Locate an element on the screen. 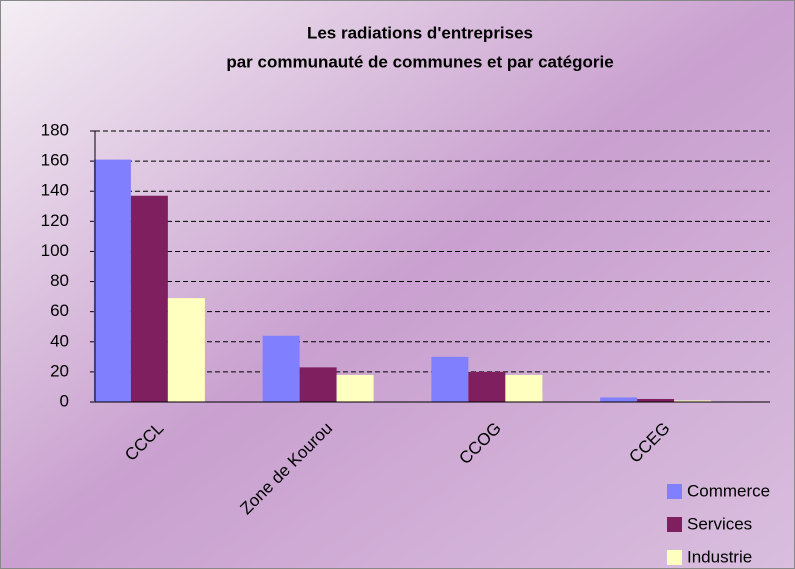  legend-label: Commerce is located at coordinates (728, 490).